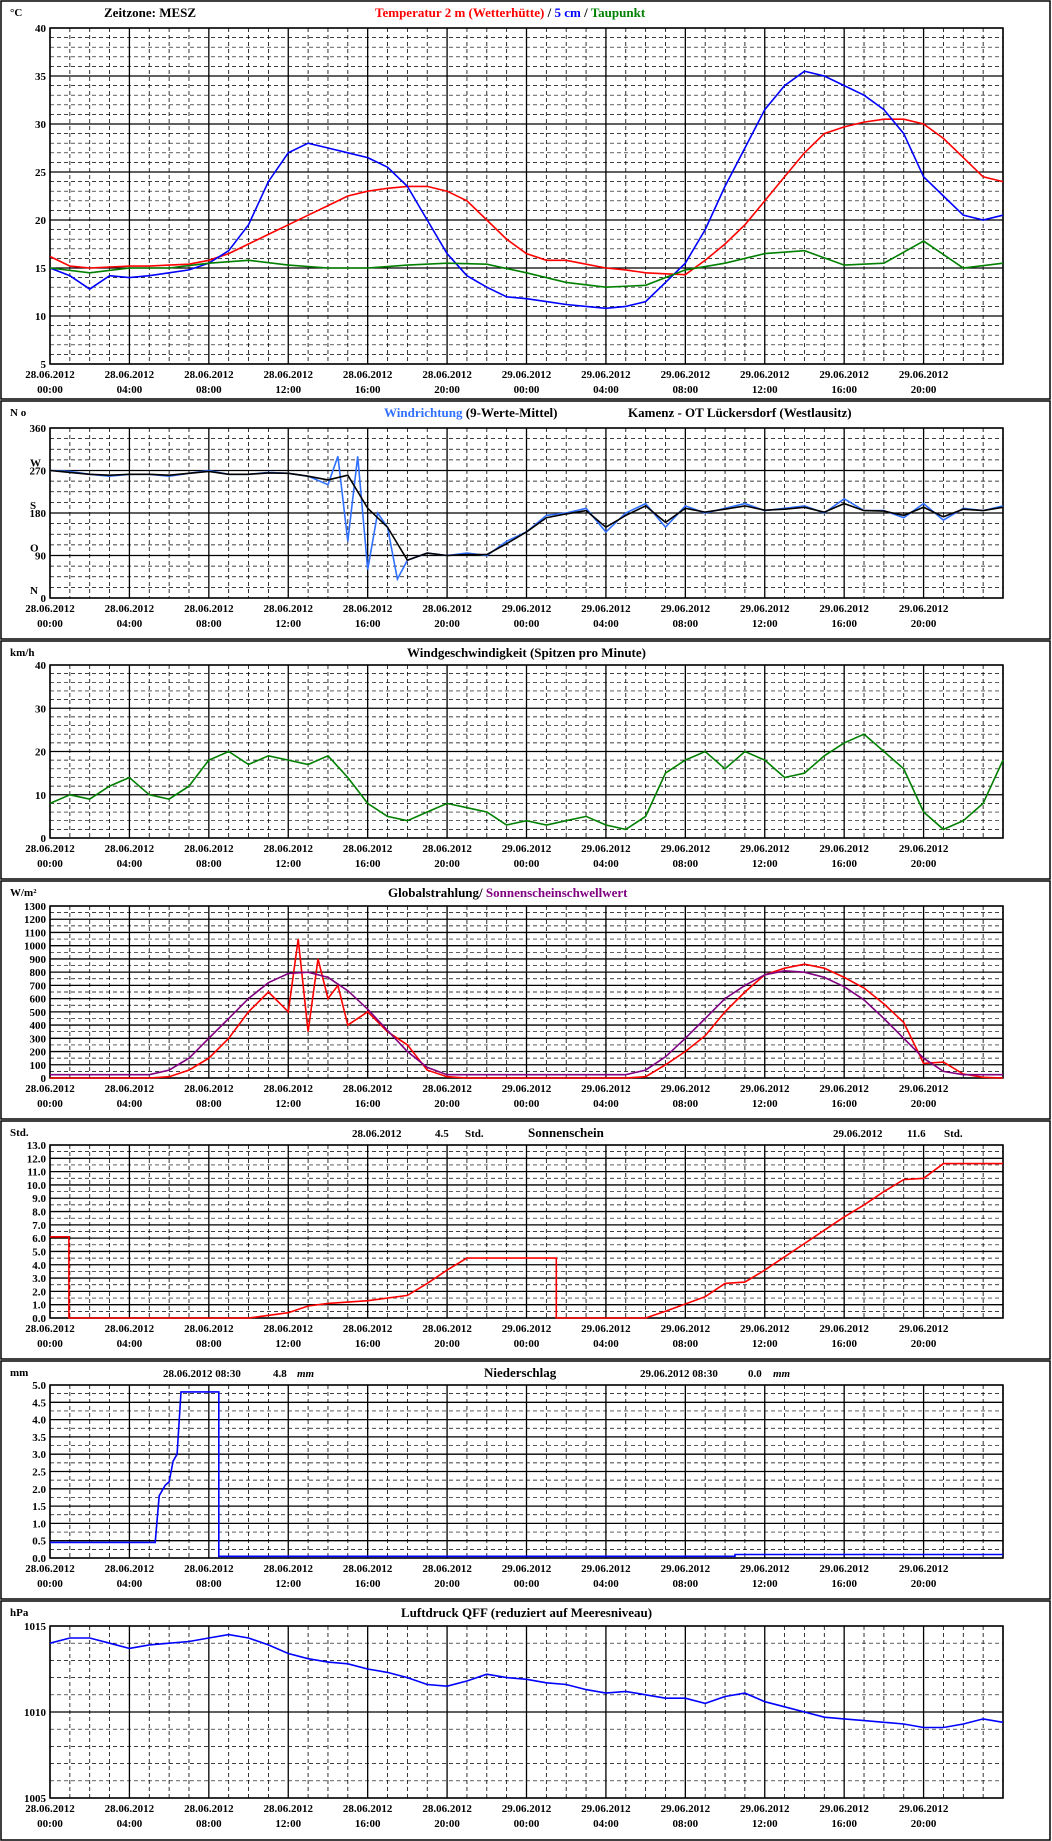 This screenshot has width=1052, height=1841. What do you see at coordinates (39, 1319) in the screenshot?
I see `y-tick-label: 0.0` at bounding box center [39, 1319].